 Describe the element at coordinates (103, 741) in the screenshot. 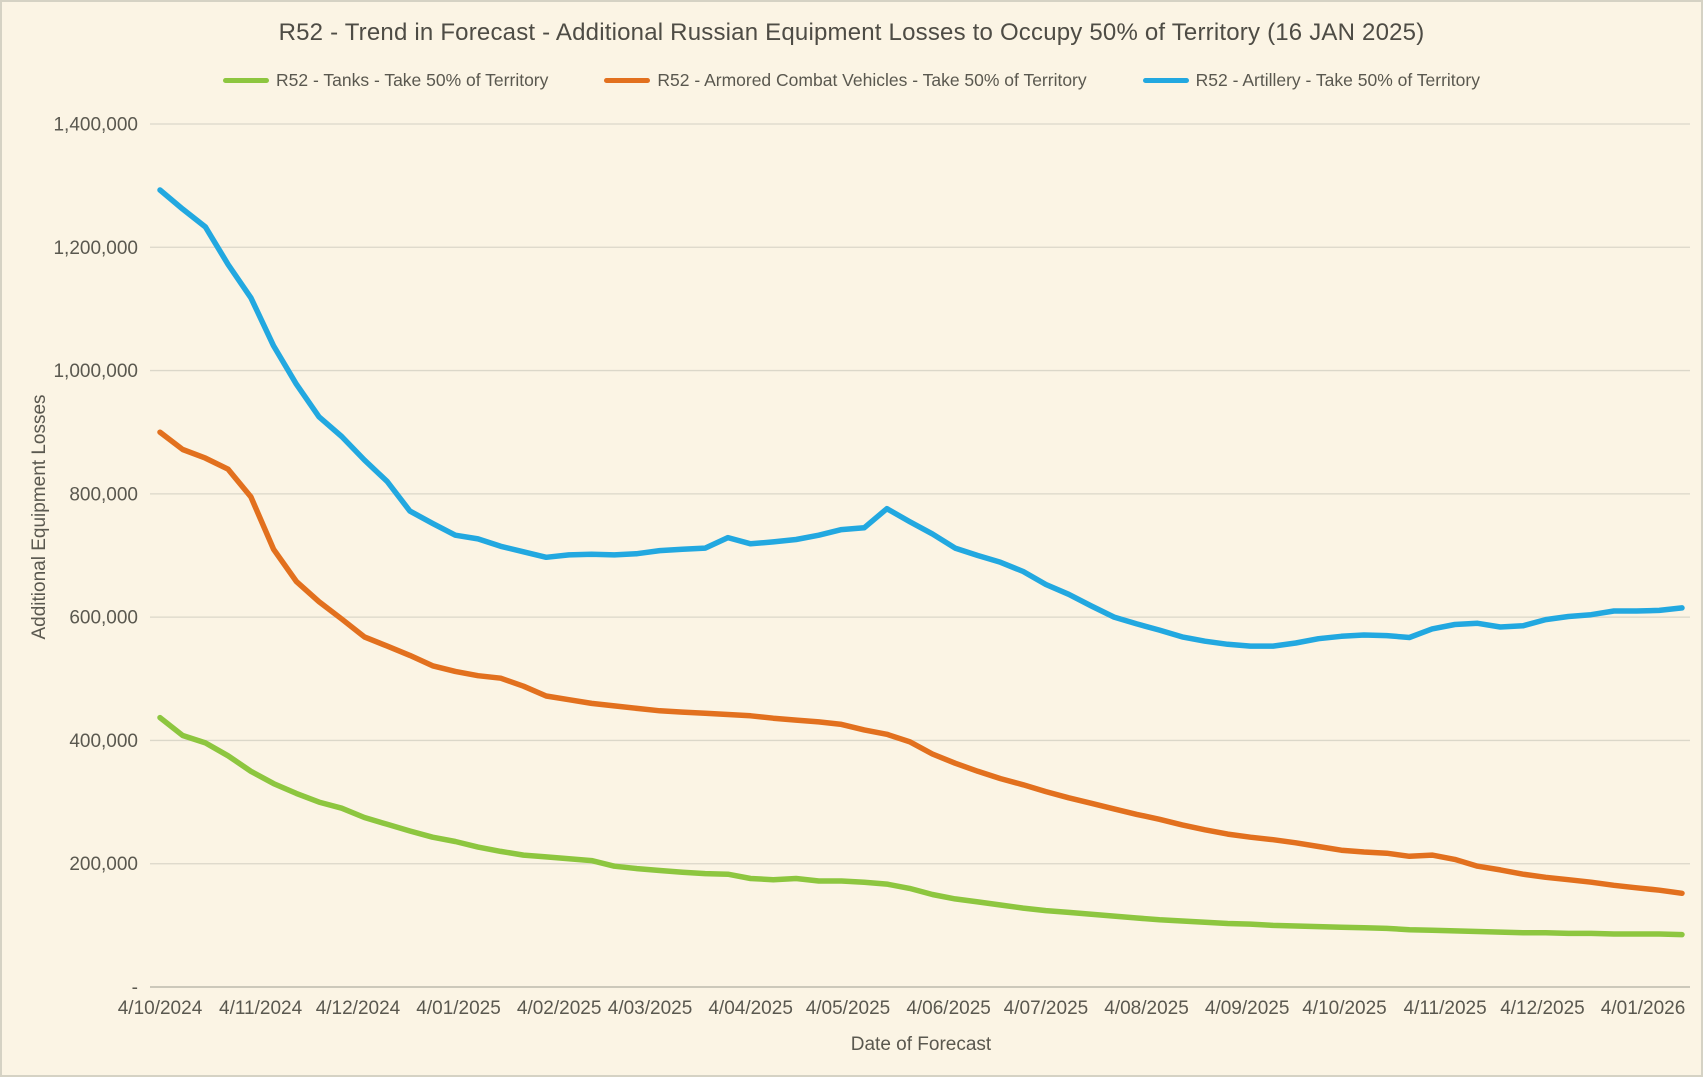

I see `y-tick-label: 400,000` at that location.